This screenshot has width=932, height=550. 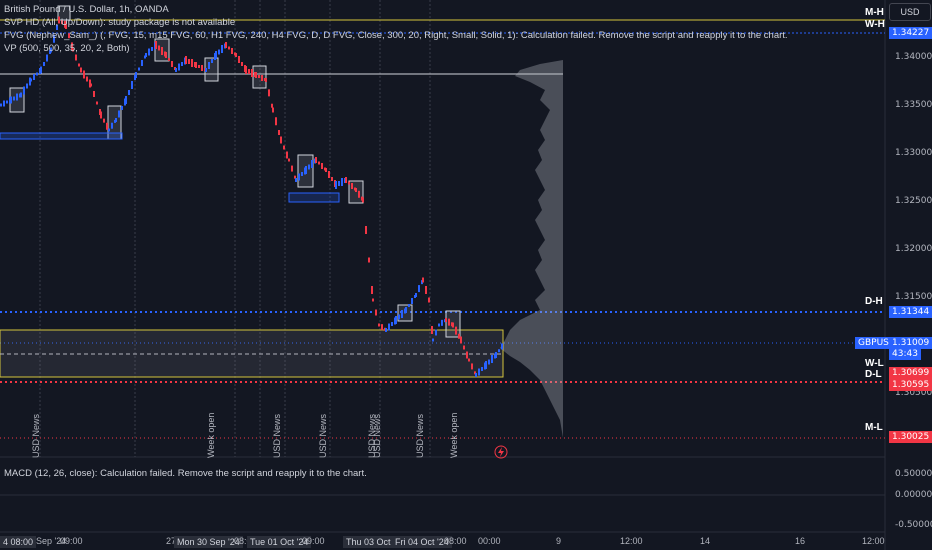 I want to click on volume-profile, so click(x=531, y=249).